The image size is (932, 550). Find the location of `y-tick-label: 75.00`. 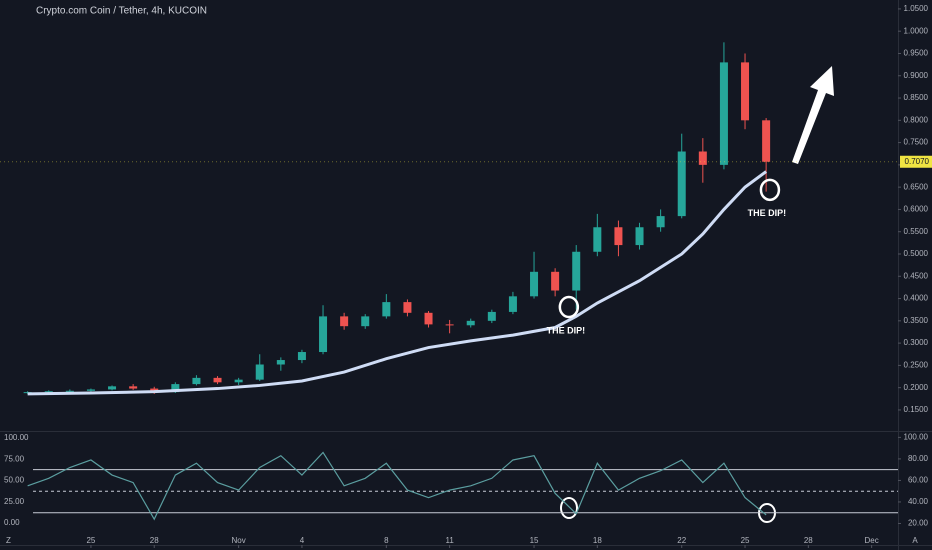

y-tick-label: 75.00 is located at coordinates (14, 458).